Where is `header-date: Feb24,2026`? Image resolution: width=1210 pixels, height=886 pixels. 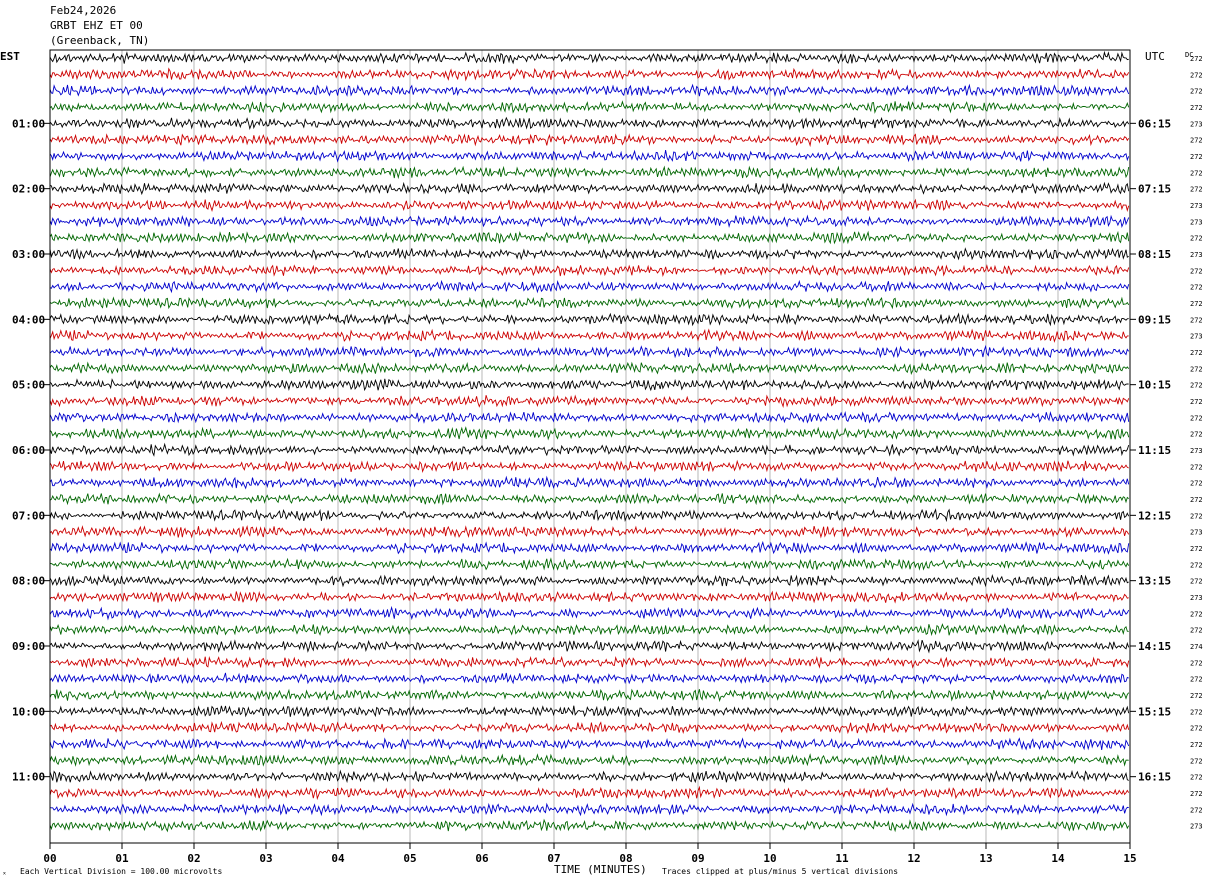 header-date: Feb24,2026 is located at coordinates (83, 10).